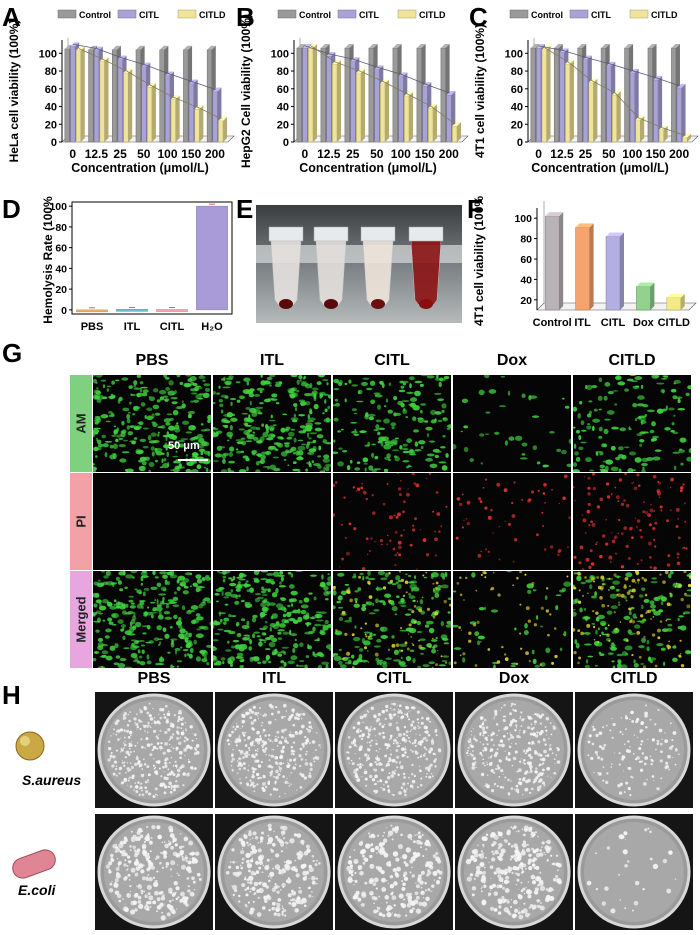 The height and width of the screenshot is (935, 700). What do you see at coordinates (323, 95) in the screenshot?
I see `bar-control-12.5-front` at bounding box center [323, 95].